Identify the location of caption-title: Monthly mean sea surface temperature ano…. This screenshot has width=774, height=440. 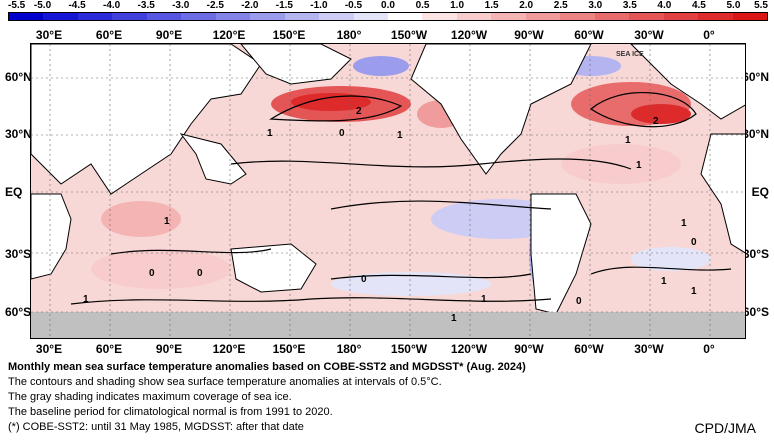
(267, 367).